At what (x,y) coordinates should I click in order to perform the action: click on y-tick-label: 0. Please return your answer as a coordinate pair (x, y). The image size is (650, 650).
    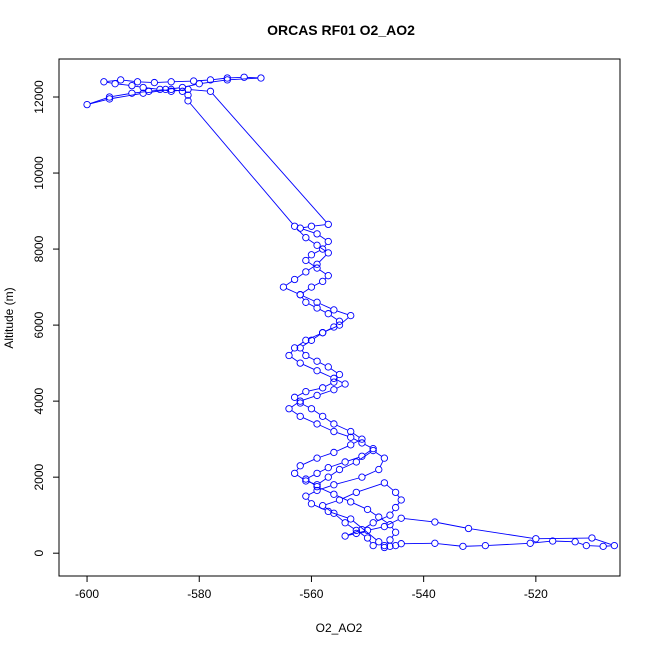
    Looking at the image, I should click on (39, 553).